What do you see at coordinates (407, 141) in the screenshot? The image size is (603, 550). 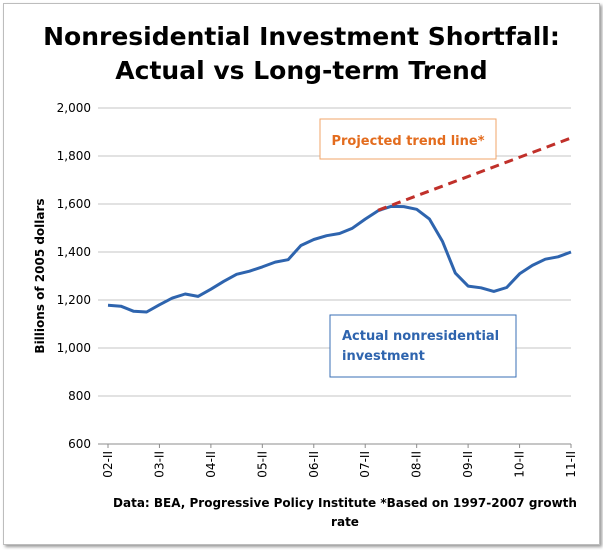 I see `trend-annotation-label: Projected trend line*` at bounding box center [407, 141].